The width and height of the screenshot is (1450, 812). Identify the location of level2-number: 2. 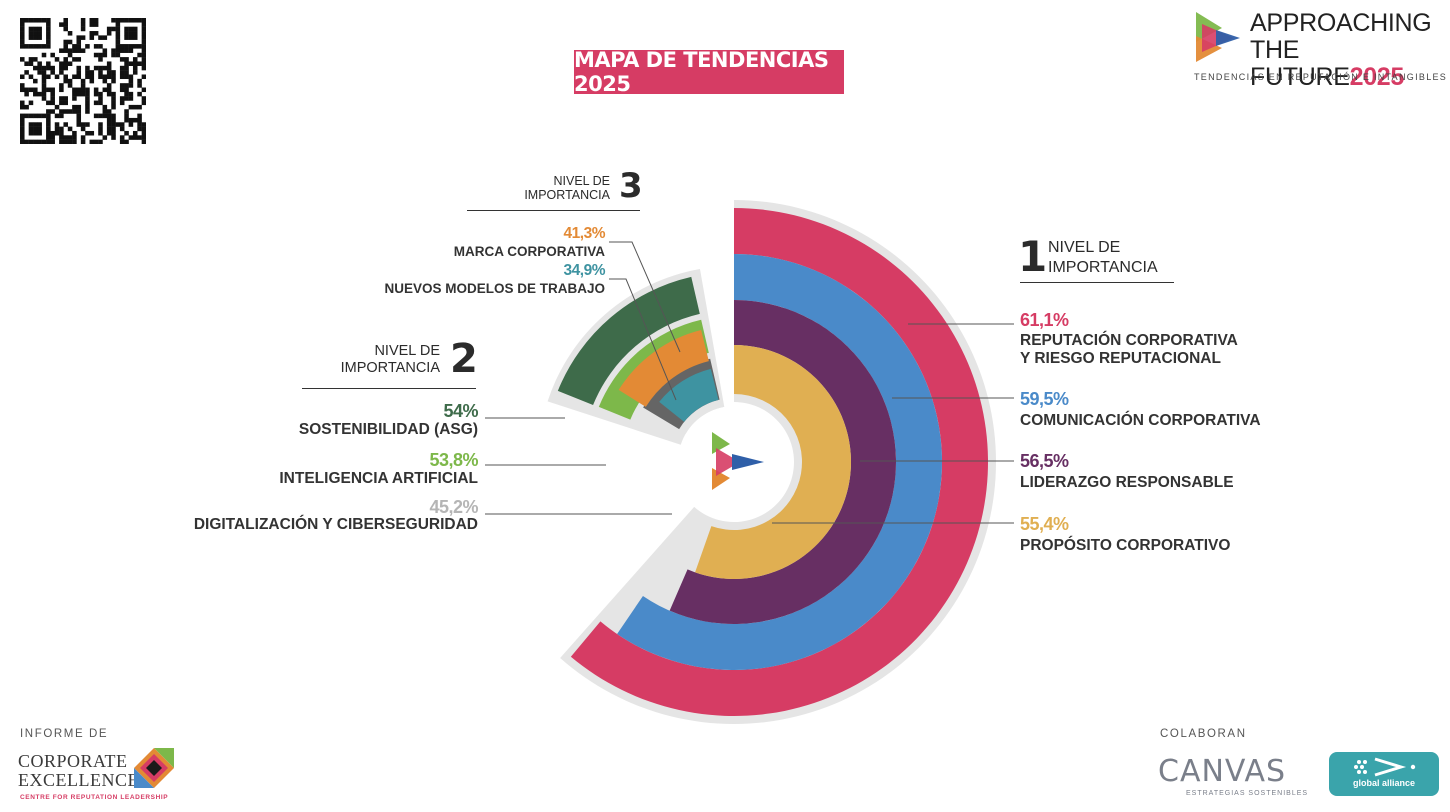
(464, 359).